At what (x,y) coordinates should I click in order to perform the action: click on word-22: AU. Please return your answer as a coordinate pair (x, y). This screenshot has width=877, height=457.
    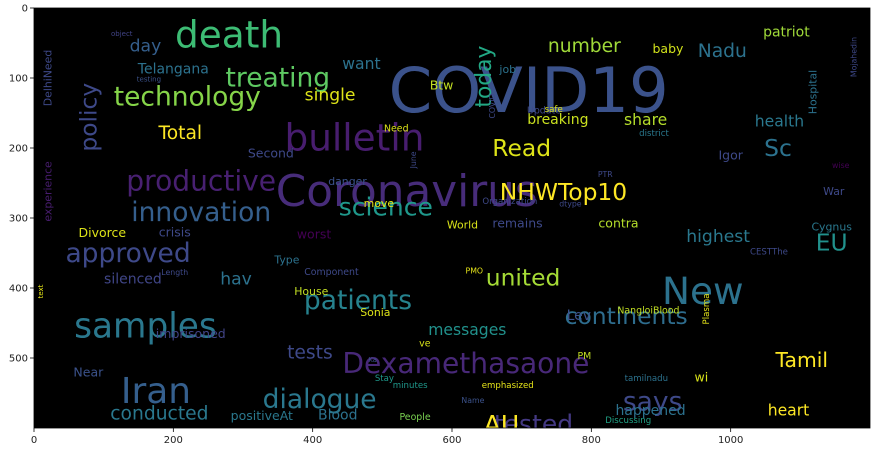
    Looking at the image, I should click on (501, 424).